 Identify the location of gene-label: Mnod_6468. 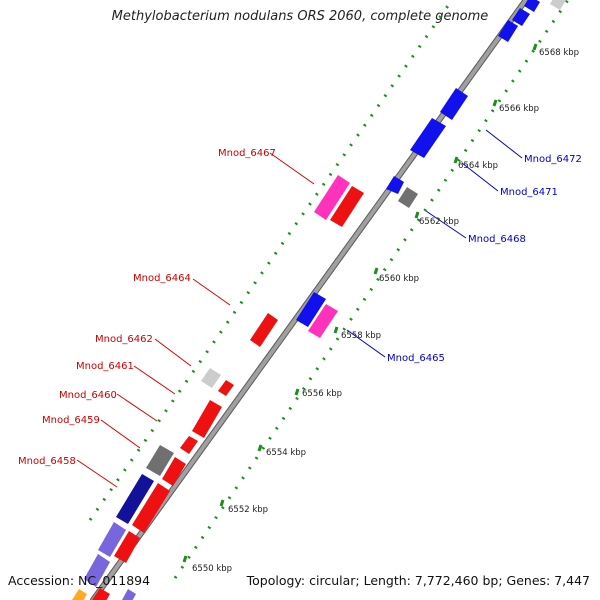
(497, 239).